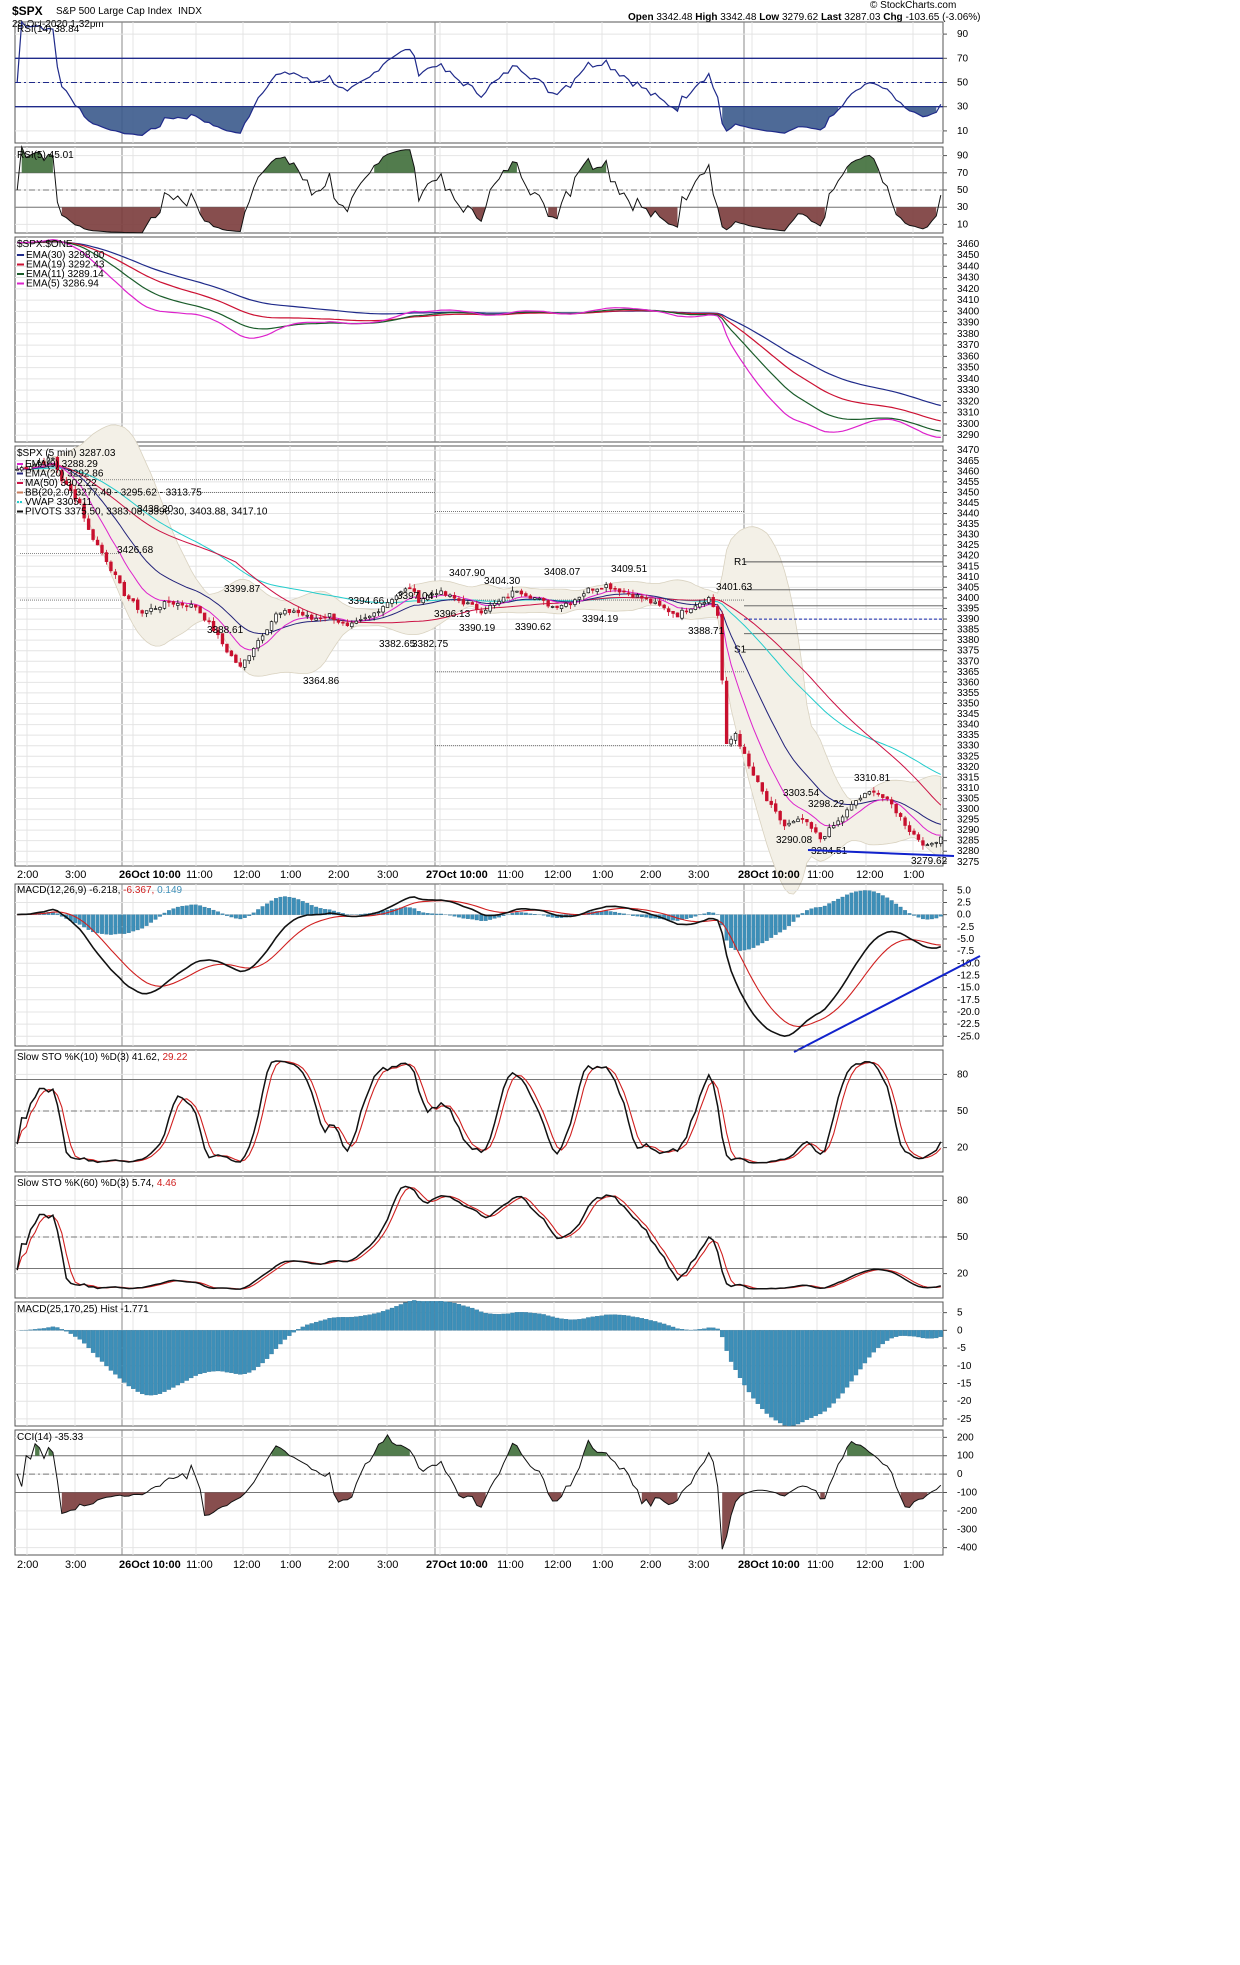 The height and width of the screenshot is (1965, 1240). What do you see at coordinates (59, 502) in the screenshot?
I see `price-legend-4: VWAP 3305.11` at bounding box center [59, 502].